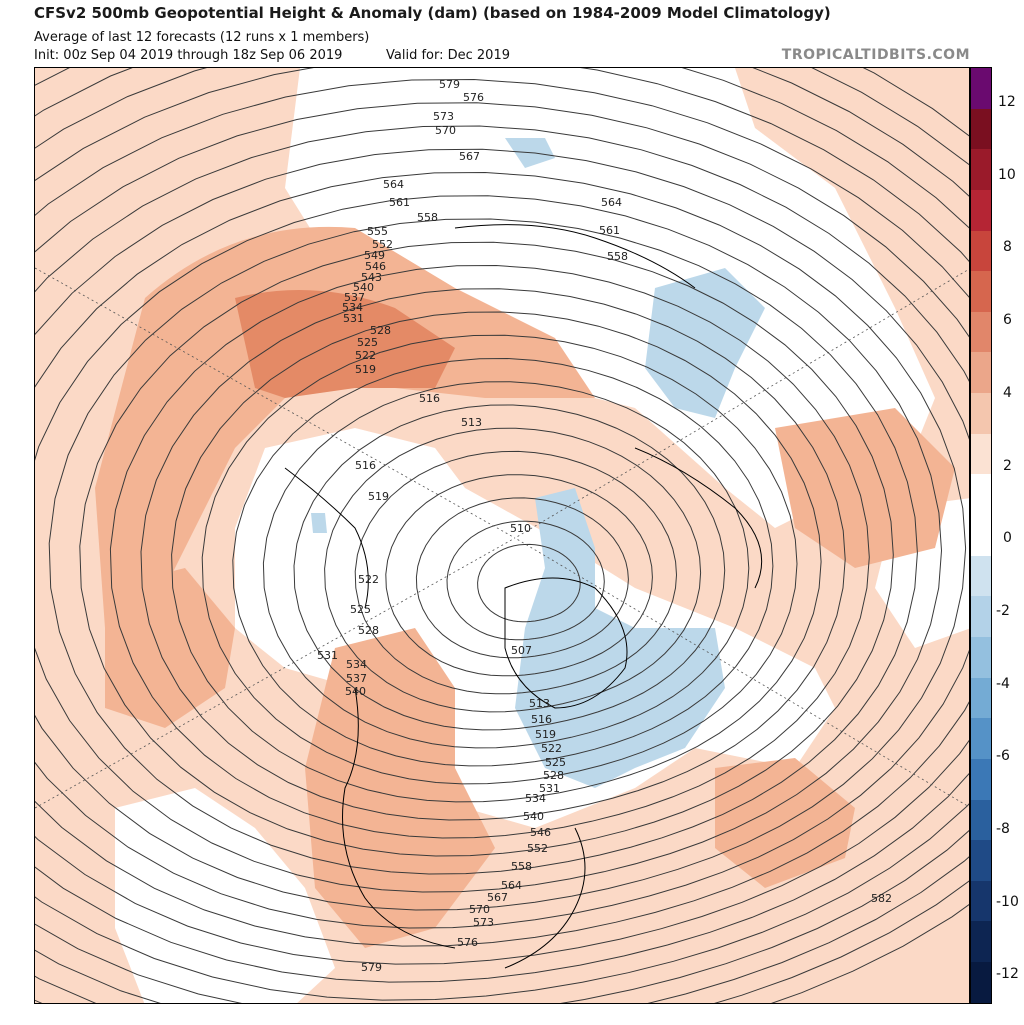 This screenshot has width=1024, height=1025. I want to click on colorbar-tick-label: 10, so click(1007, 174).